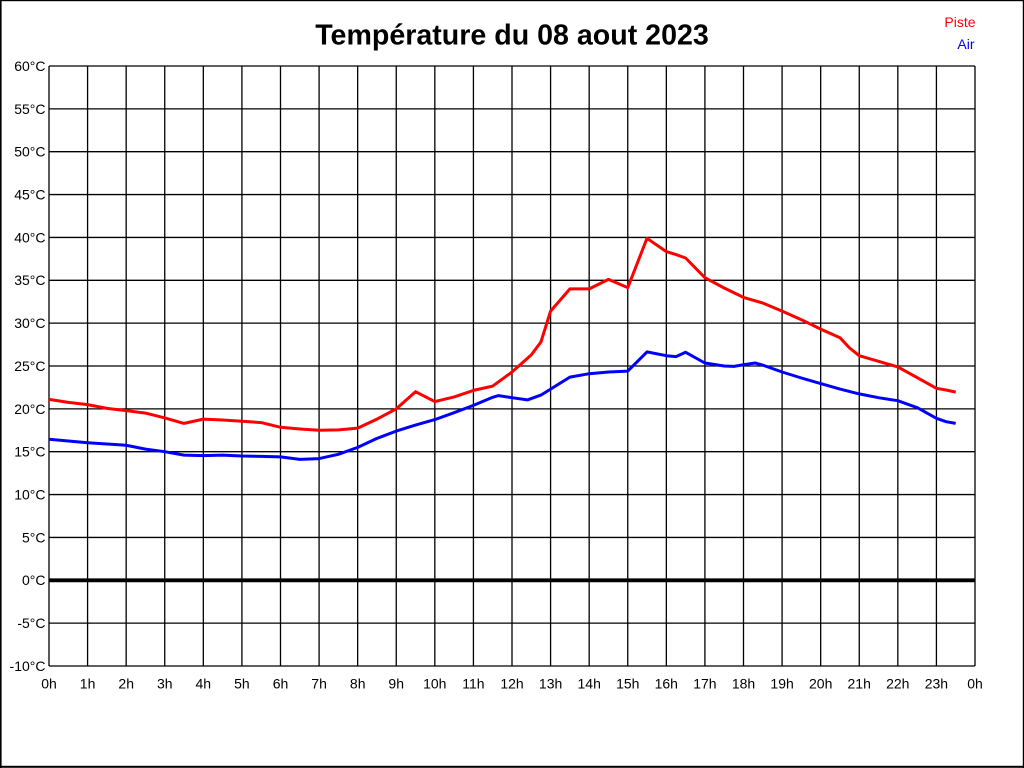 This screenshot has width=1024, height=768. I want to click on svg-text: 3h, so click(165, 684).